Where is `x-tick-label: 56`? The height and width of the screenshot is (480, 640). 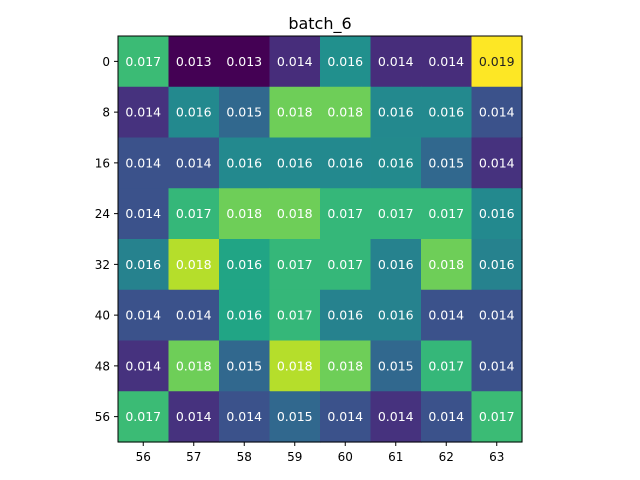 x-tick-label: 56 is located at coordinates (143, 457).